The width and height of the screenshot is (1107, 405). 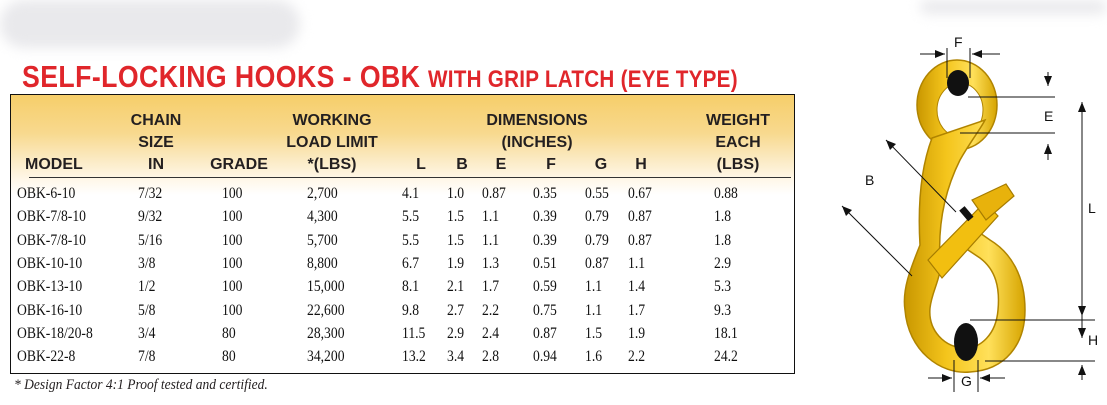 I want to click on cell-dim-h: 1.7, so click(x=637, y=310).